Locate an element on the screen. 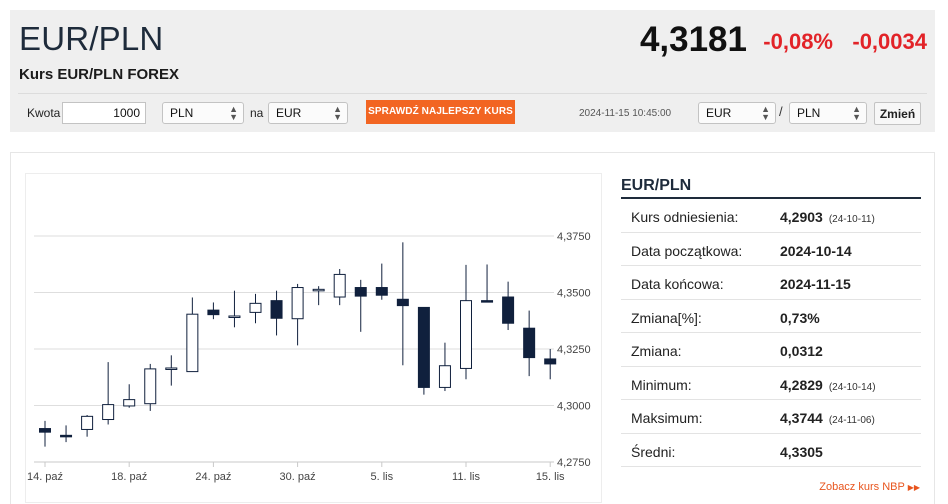  stat-row: Maksimum: 4,3744 (24-11-06) is located at coordinates (771, 417).